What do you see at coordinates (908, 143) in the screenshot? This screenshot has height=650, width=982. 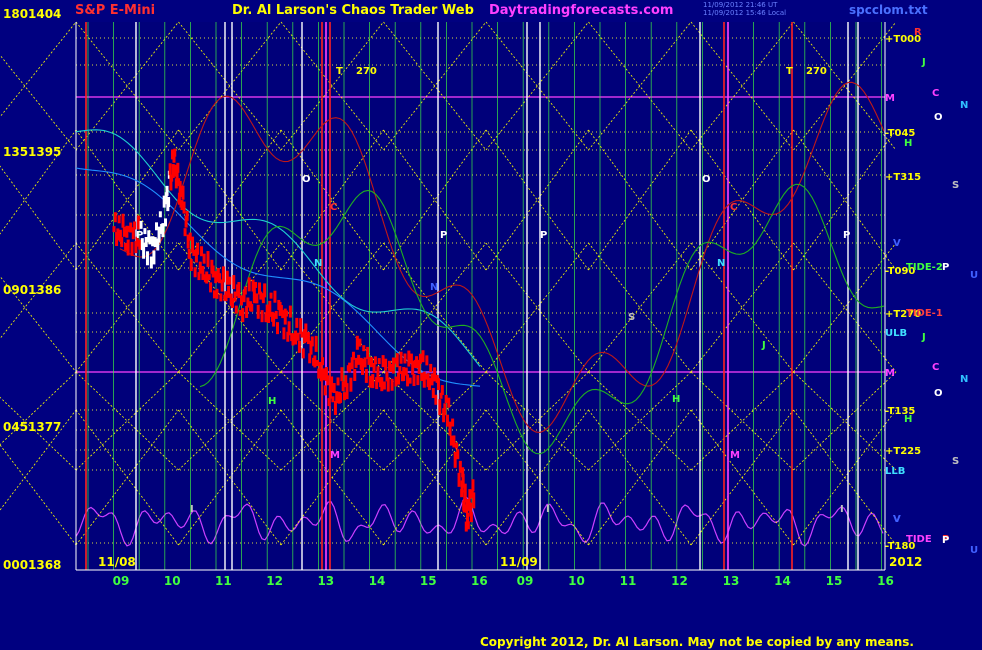 I see `planet-label: H` at bounding box center [908, 143].